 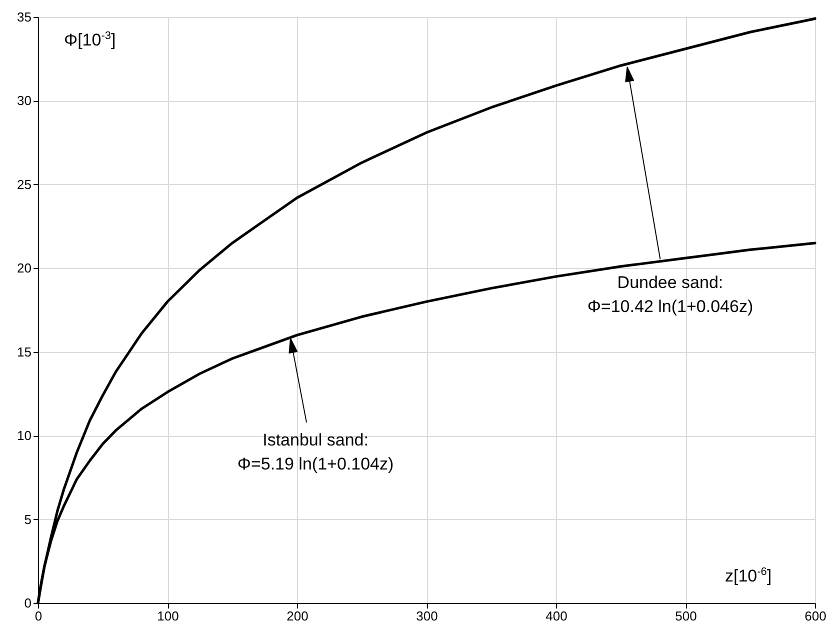 What do you see at coordinates (24, 268) in the screenshot?
I see `y-tick-label: 20` at bounding box center [24, 268].